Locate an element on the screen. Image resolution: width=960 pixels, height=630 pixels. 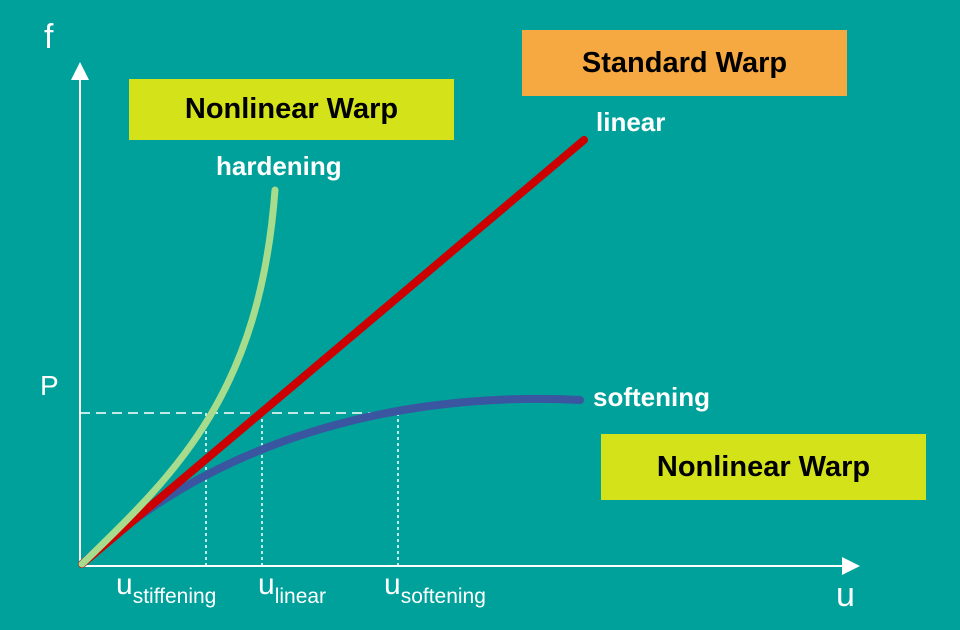
y-axis-label: f is located at coordinates (49, 37).